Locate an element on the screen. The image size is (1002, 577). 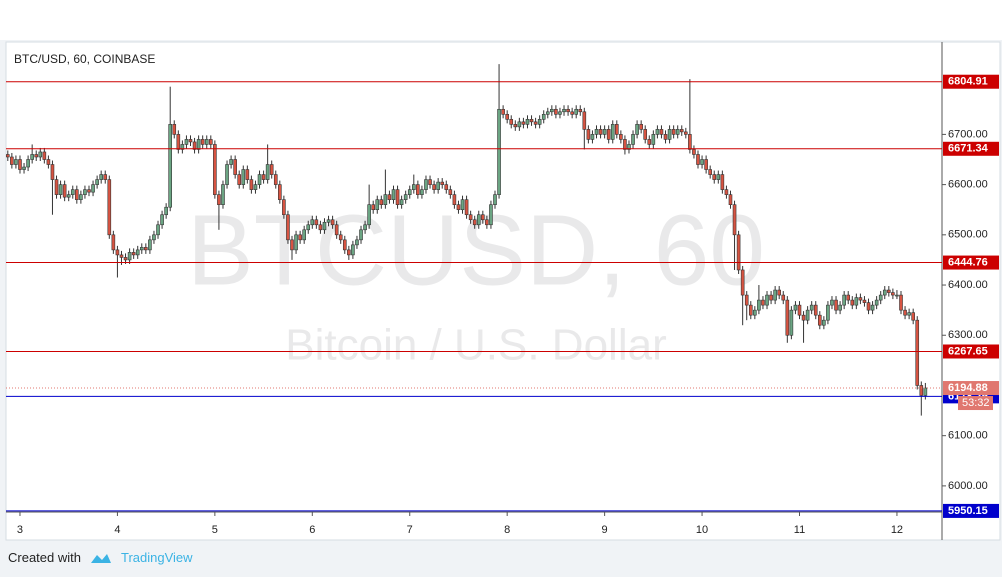
chart-title: BTC/USD, 60, COINBASE is located at coordinates (84, 59).